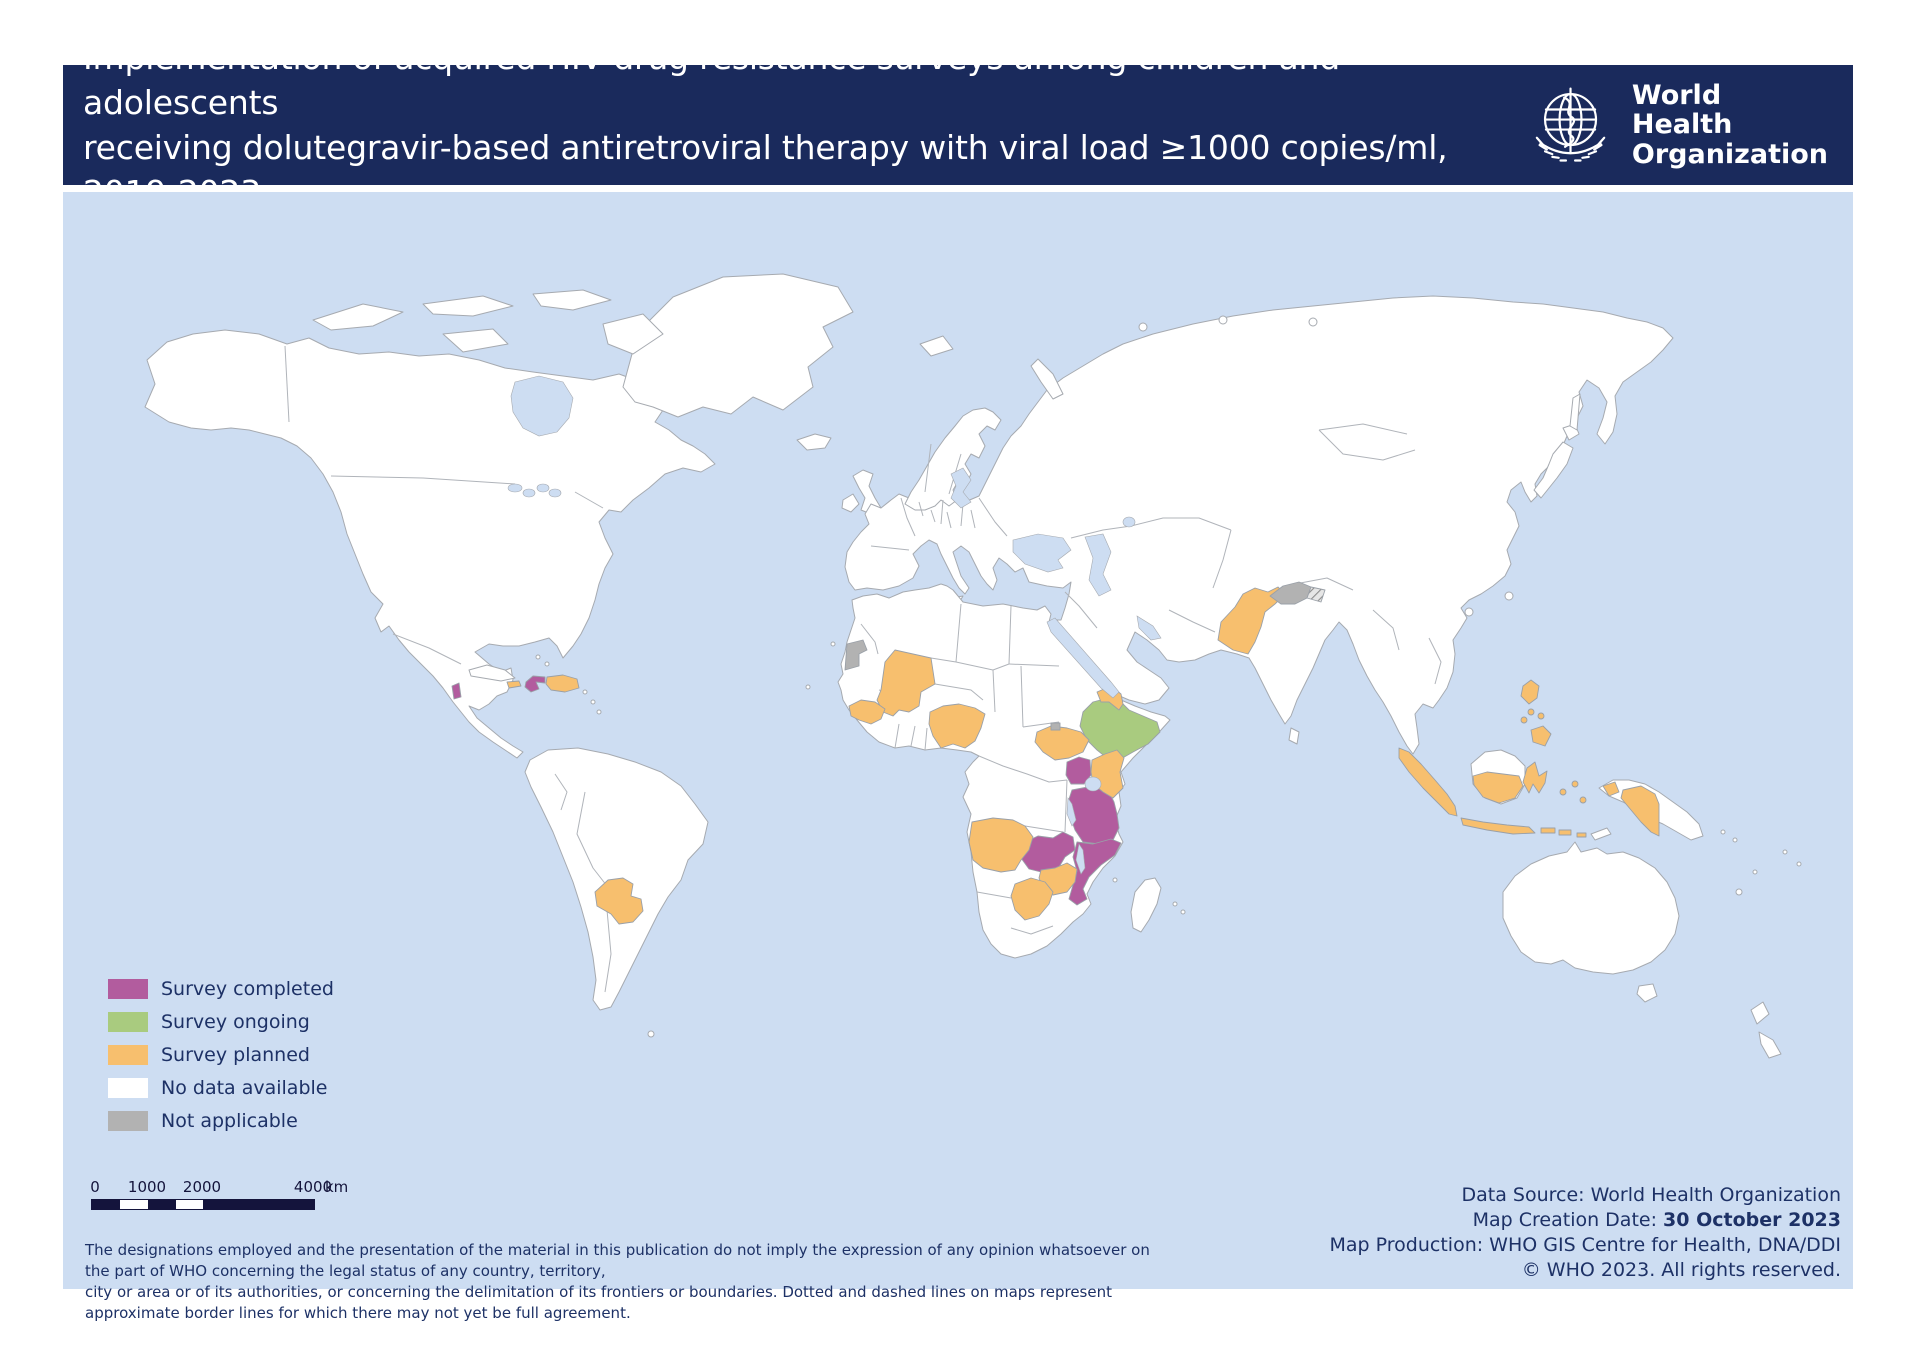  Describe the element at coordinates (738, 345) in the screenshot. I see `greenland` at that location.